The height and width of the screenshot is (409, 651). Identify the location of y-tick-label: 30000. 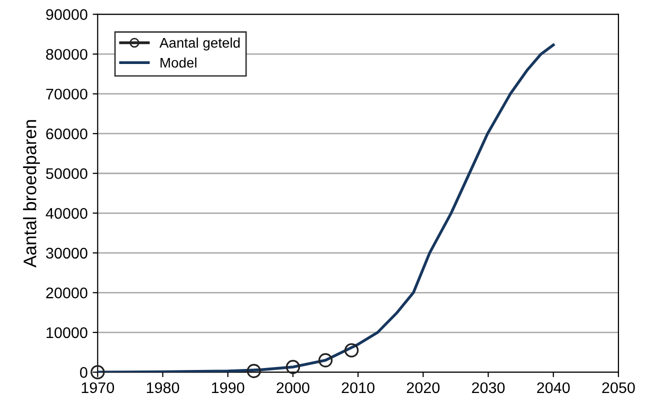
(67, 253).